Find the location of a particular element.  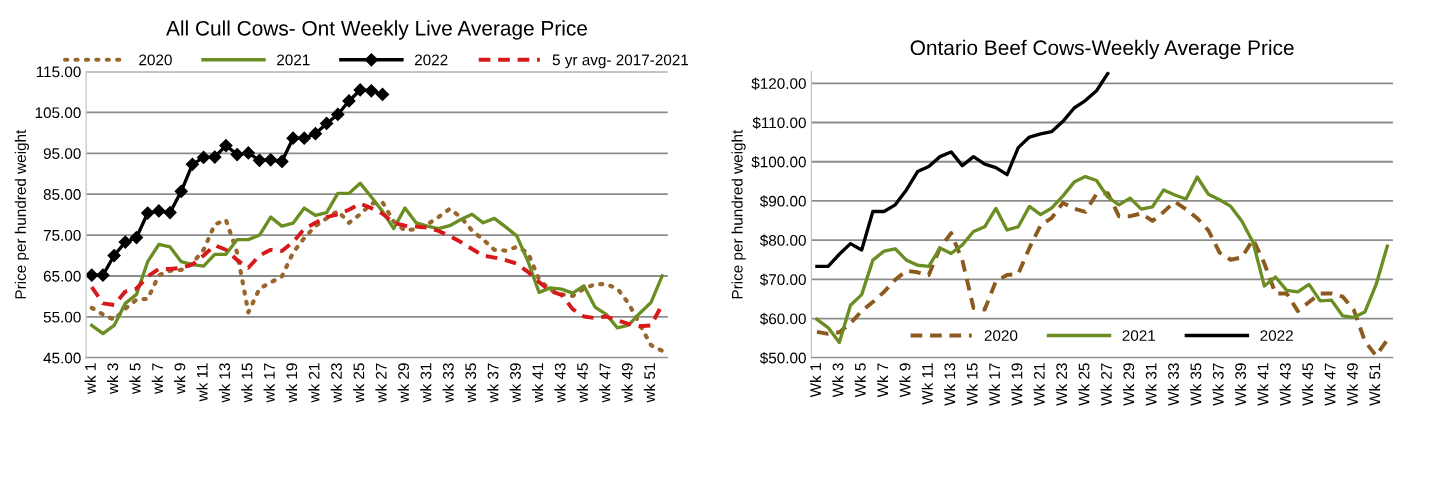

x-tick-label: Wk 27 is located at coordinates (1106, 384).